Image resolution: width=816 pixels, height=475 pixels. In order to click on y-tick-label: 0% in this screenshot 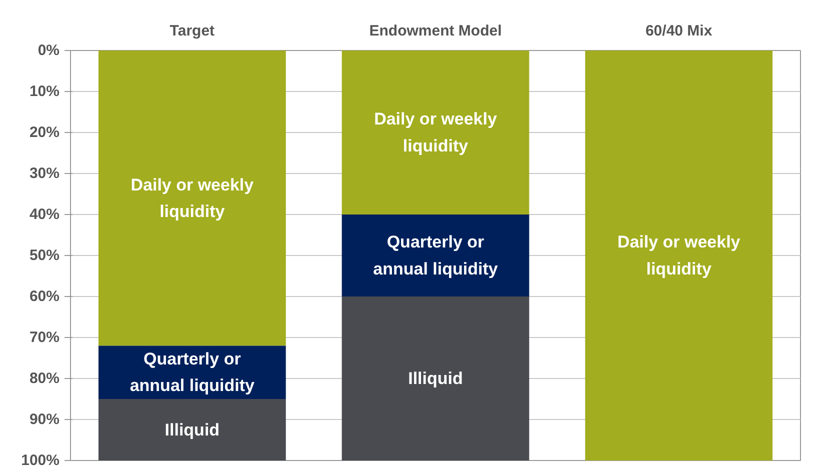, I will do `click(49, 50)`.